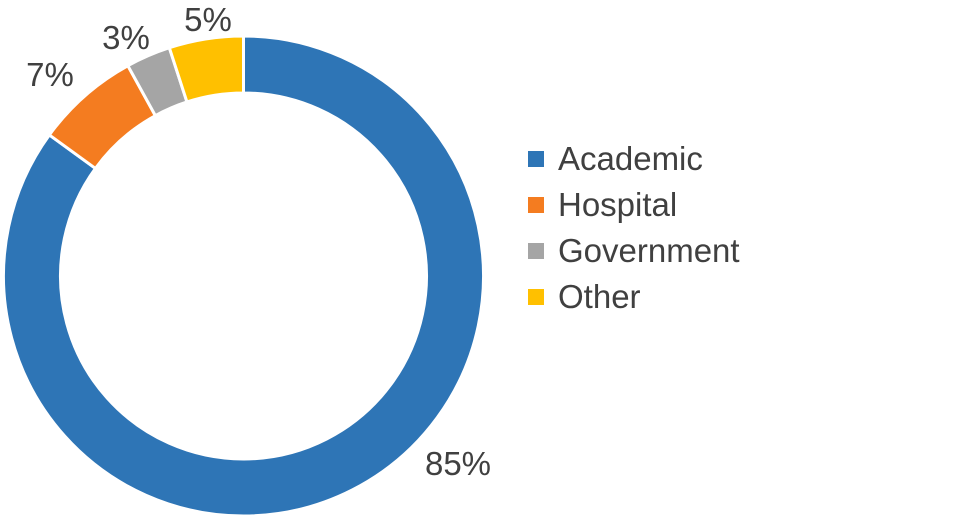 This screenshot has height=521, width=971. Describe the element at coordinates (630, 158) in the screenshot. I see `legend-label-academic: Academic` at that location.